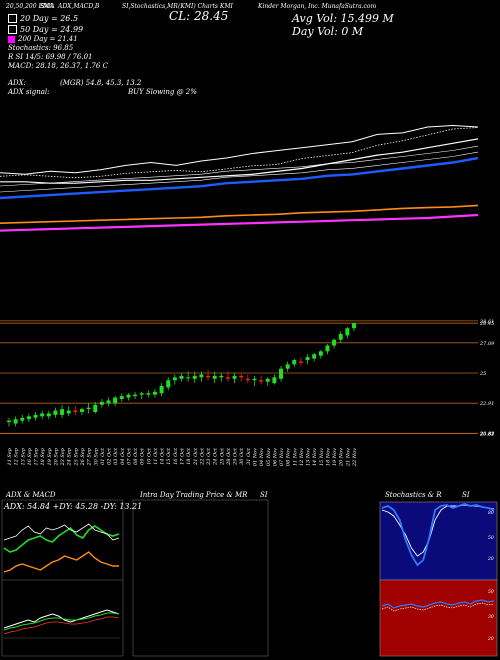 The image size is (500, 660). What do you see at coordinates (491, 513) in the screenshot?
I see `stoch-axis-label: 80` at bounding box center [491, 513].